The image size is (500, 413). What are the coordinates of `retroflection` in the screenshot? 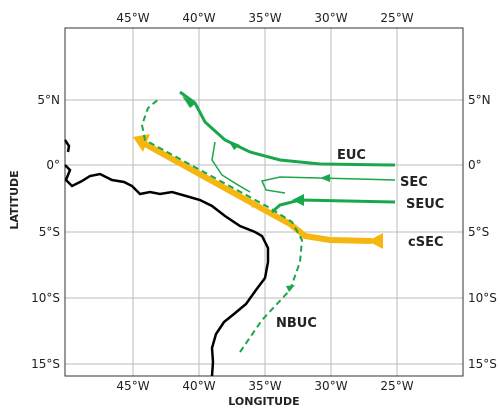 It's located at (231, 167).